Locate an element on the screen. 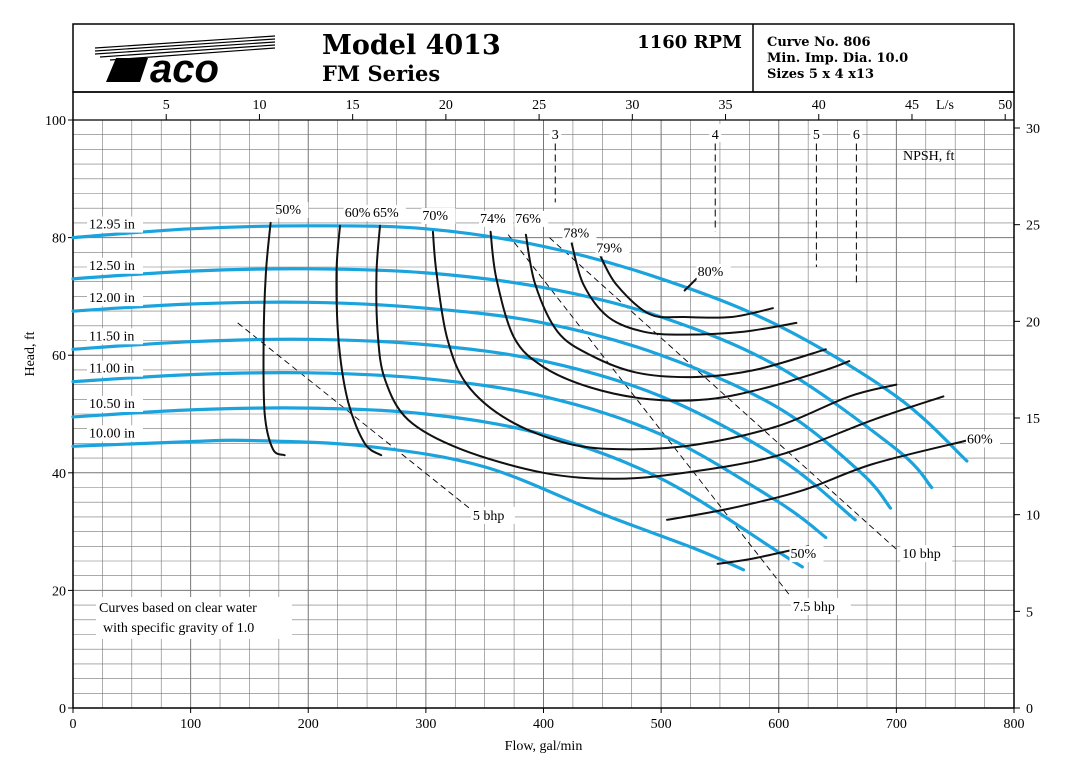  impeller-curve-10-50-in is located at coordinates (437, 487).